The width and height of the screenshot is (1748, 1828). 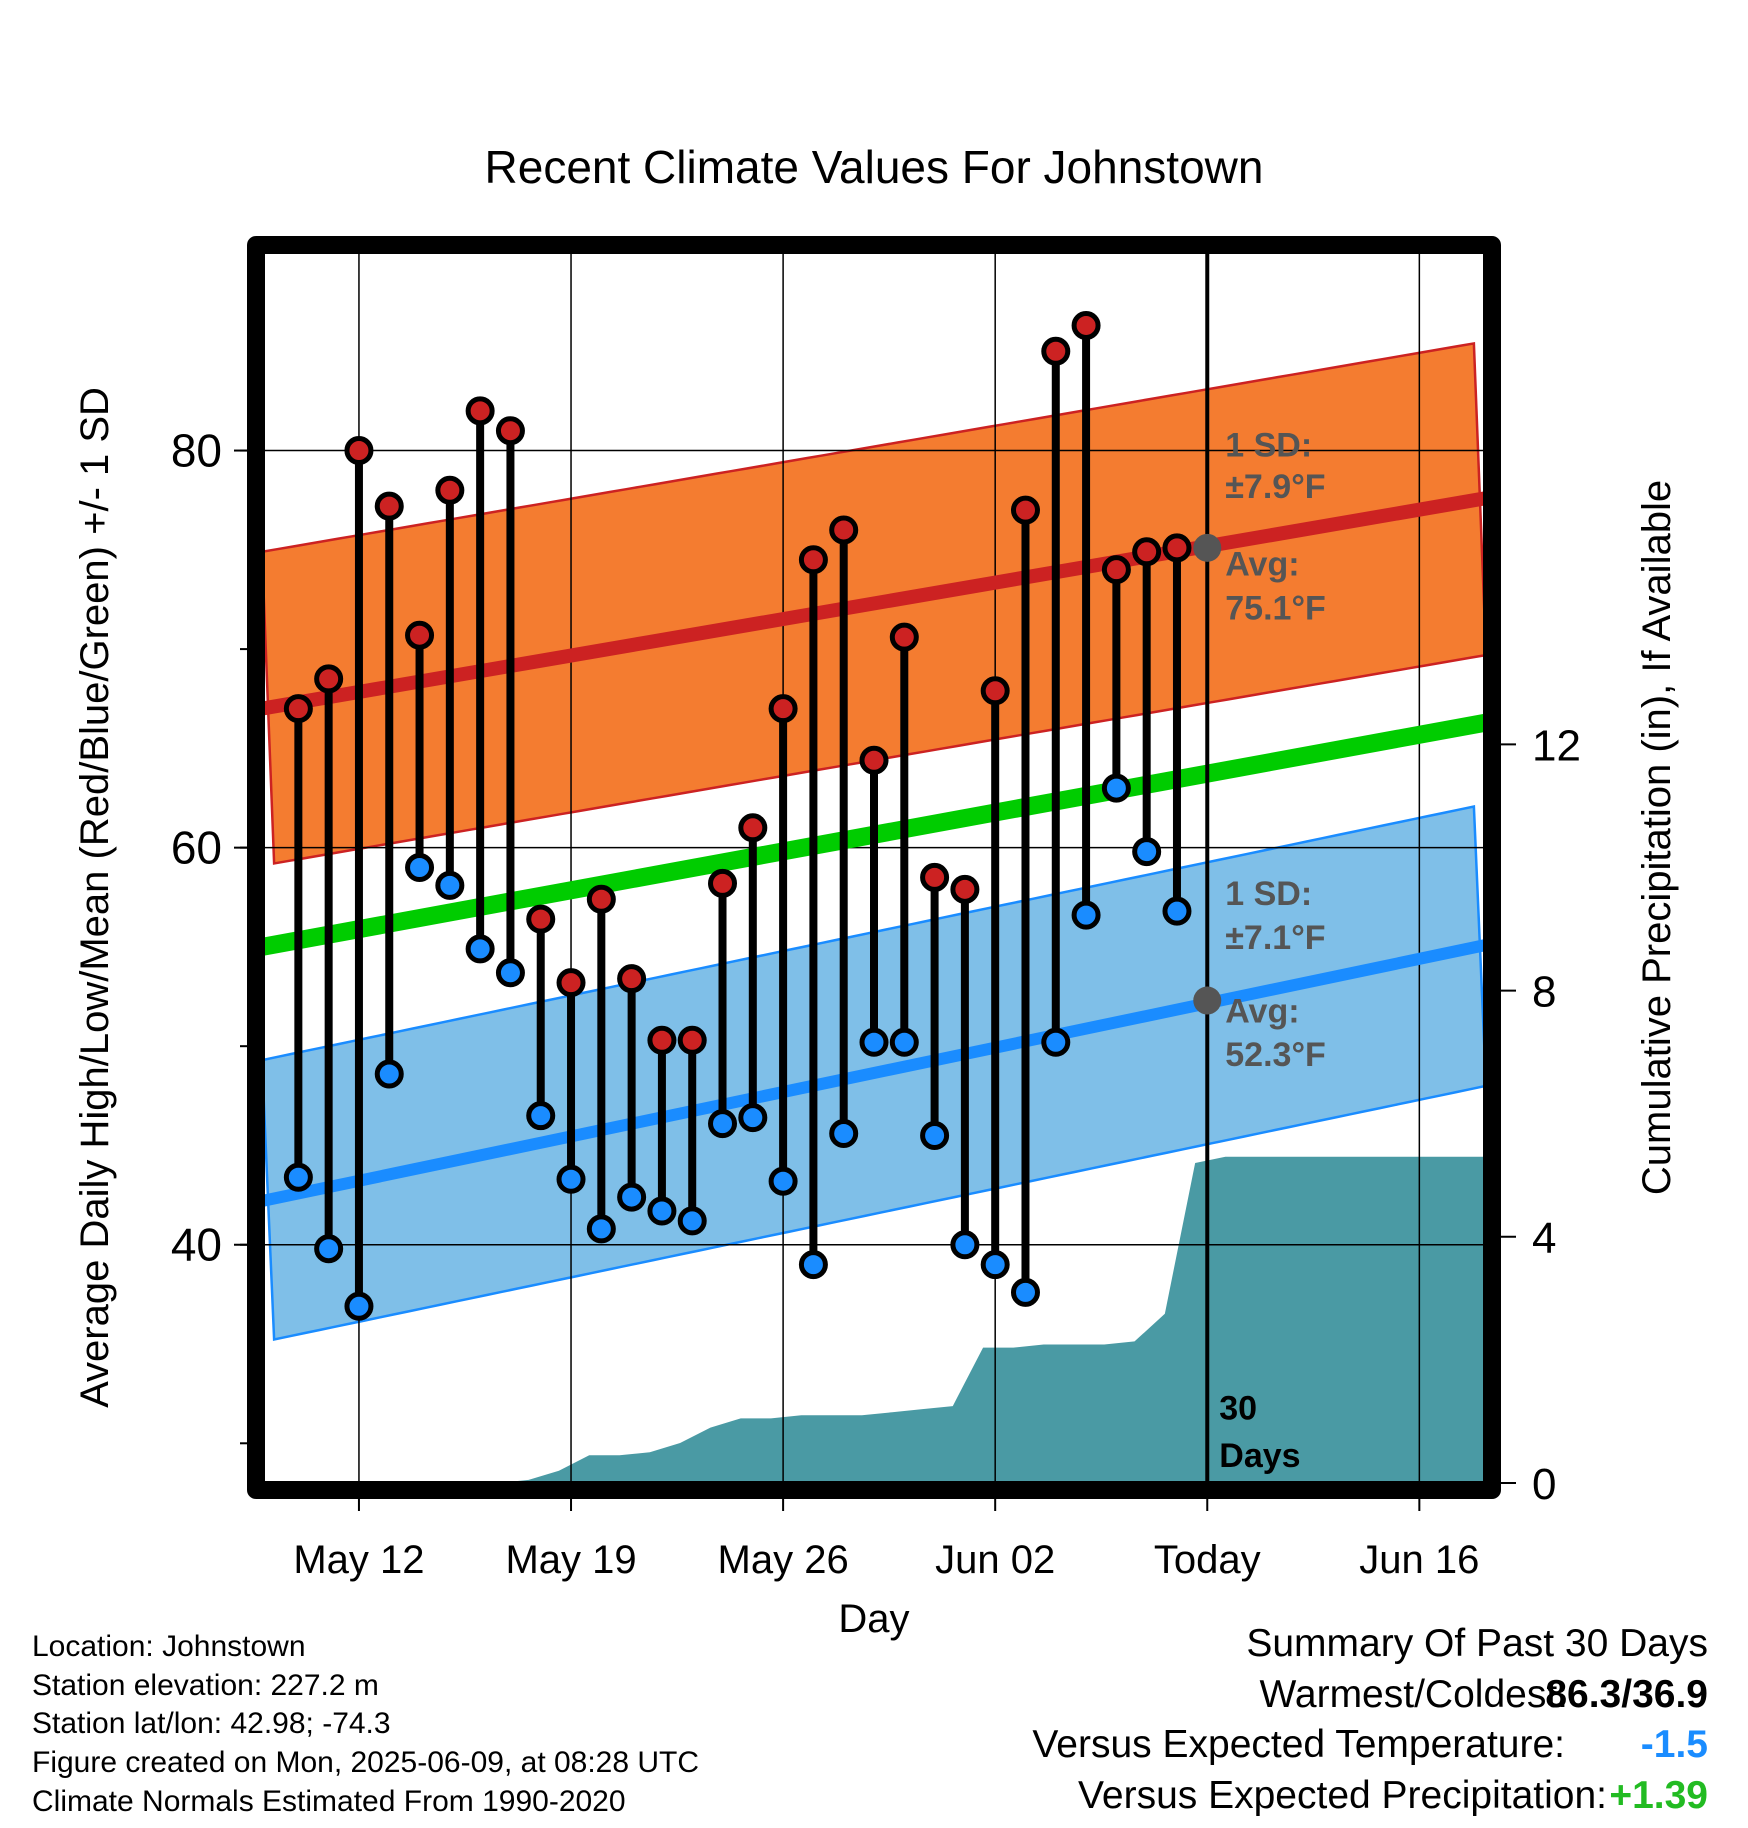 What do you see at coordinates (874, 167) in the screenshot?
I see `chart-title: Recent Climate Values For Johnstown` at bounding box center [874, 167].